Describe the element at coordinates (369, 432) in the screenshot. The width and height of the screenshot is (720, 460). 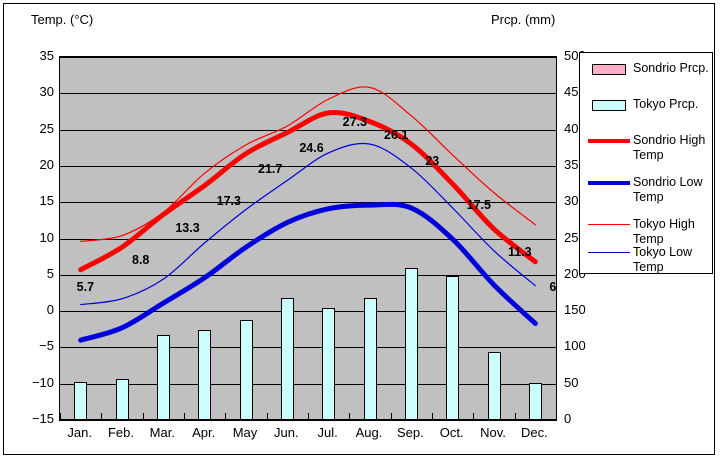
I see `x-axis-label: Aug.` at that location.